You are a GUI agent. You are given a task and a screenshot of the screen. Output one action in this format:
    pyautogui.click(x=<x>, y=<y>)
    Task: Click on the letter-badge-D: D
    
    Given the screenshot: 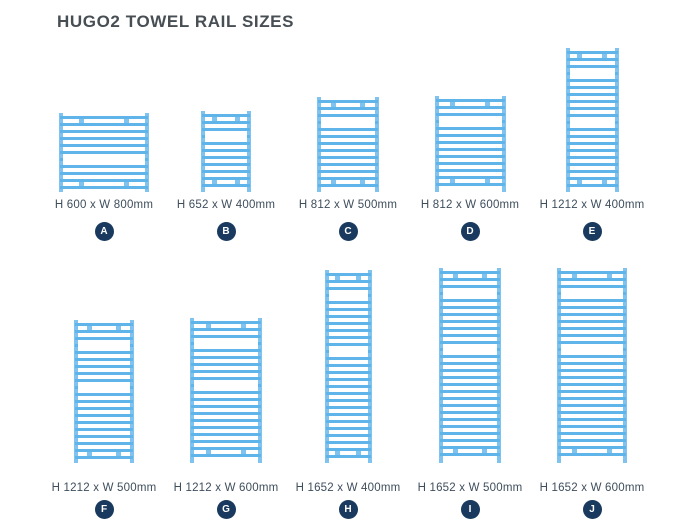 What is the action you would take?
    pyautogui.click(x=470, y=231)
    